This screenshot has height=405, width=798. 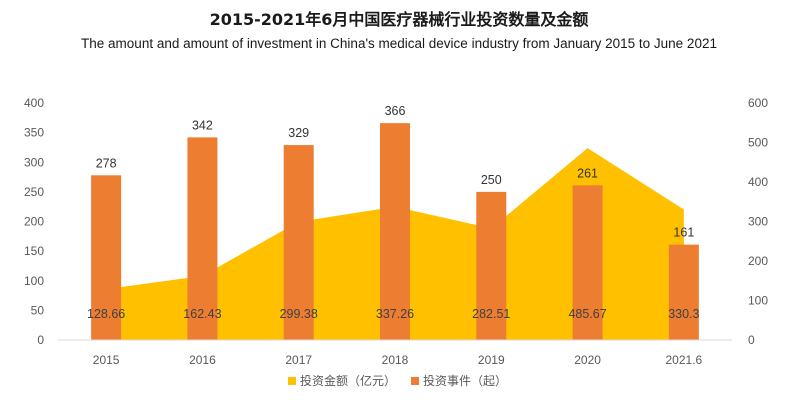 What do you see at coordinates (34, 162) in the screenshot?
I see `y-left-tick-300: 300` at bounding box center [34, 162].